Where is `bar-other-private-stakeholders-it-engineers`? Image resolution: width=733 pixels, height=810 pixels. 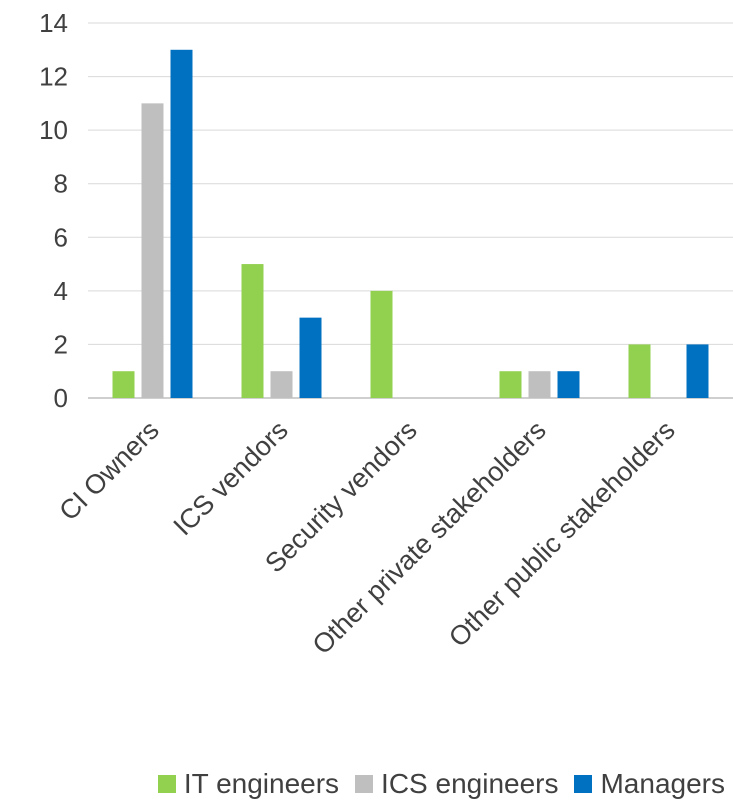 bar-other-private-stakeholders-it-engineers is located at coordinates (510, 384).